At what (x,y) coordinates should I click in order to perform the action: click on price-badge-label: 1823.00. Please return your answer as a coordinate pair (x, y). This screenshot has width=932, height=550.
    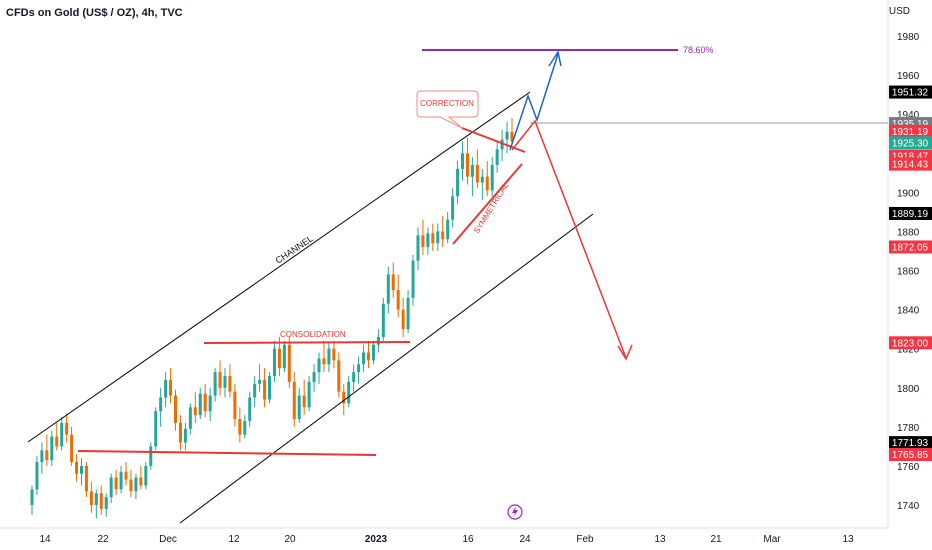
    Looking at the image, I should click on (910, 343).